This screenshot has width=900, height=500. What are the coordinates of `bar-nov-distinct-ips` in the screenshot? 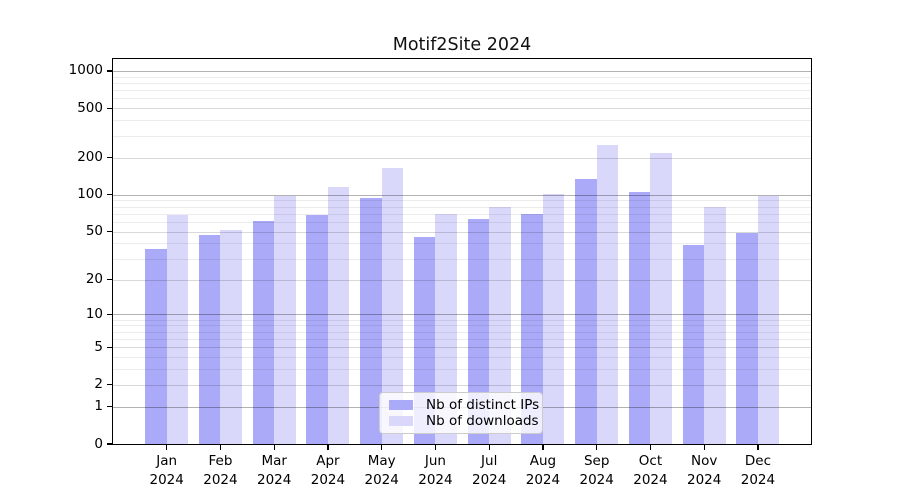 It's located at (693, 344).